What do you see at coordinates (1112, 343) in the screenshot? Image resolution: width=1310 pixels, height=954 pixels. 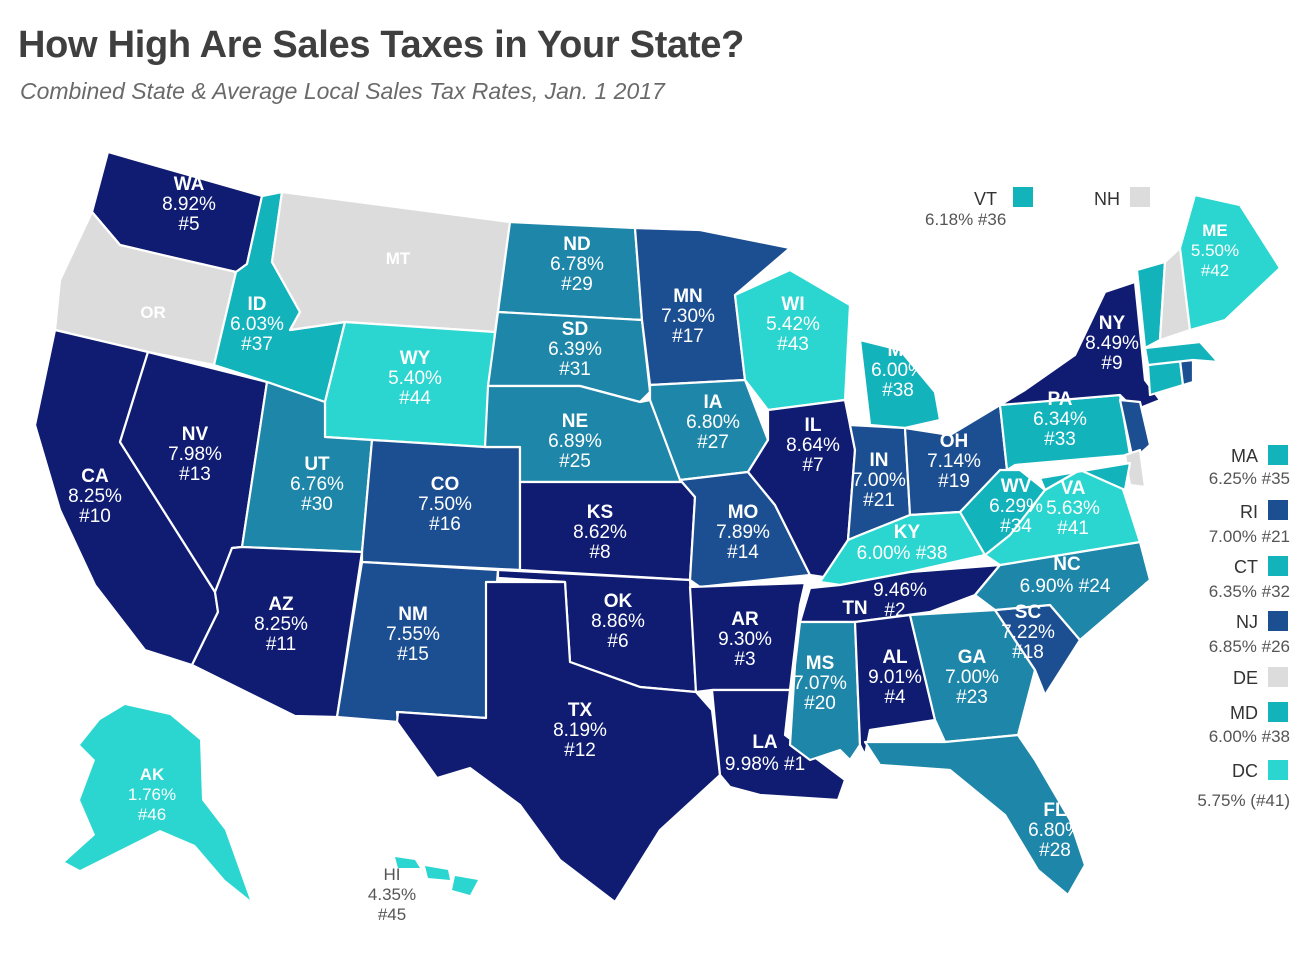 I see `state-label-ny: NY8.49%#9` at bounding box center [1112, 343].